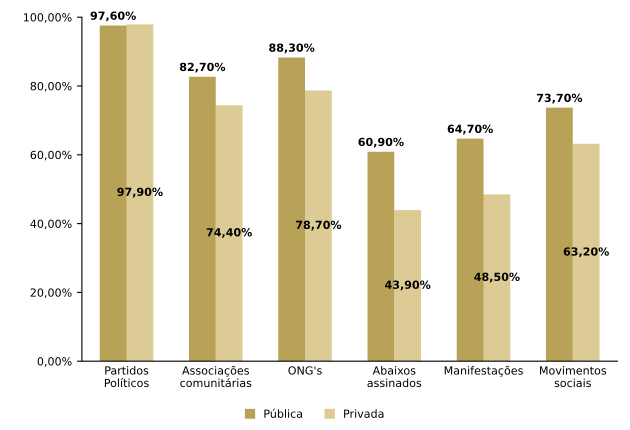  What do you see at coordinates (497, 277) in the screenshot?
I see `data-label: 48,50%` at bounding box center [497, 277].